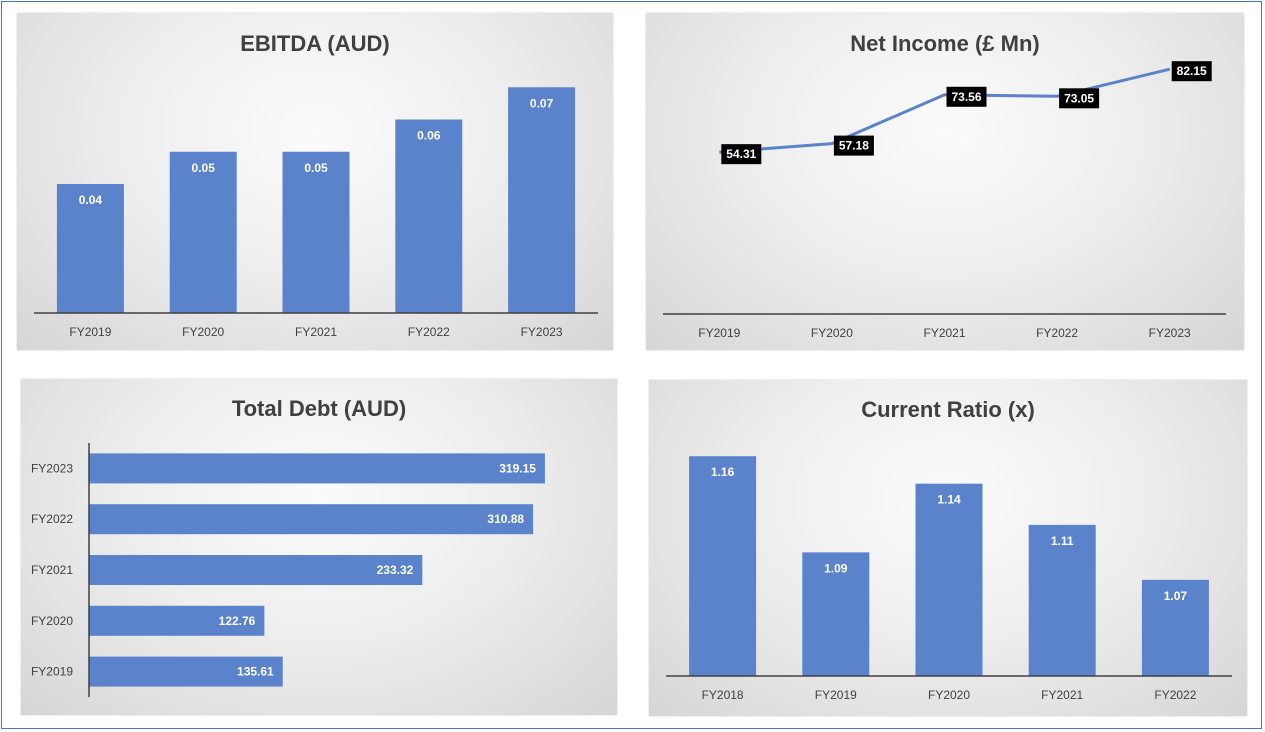 The height and width of the screenshot is (732, 1265). I want to click on total-debt-y-tick-label: FY2020, so click(52, 621).